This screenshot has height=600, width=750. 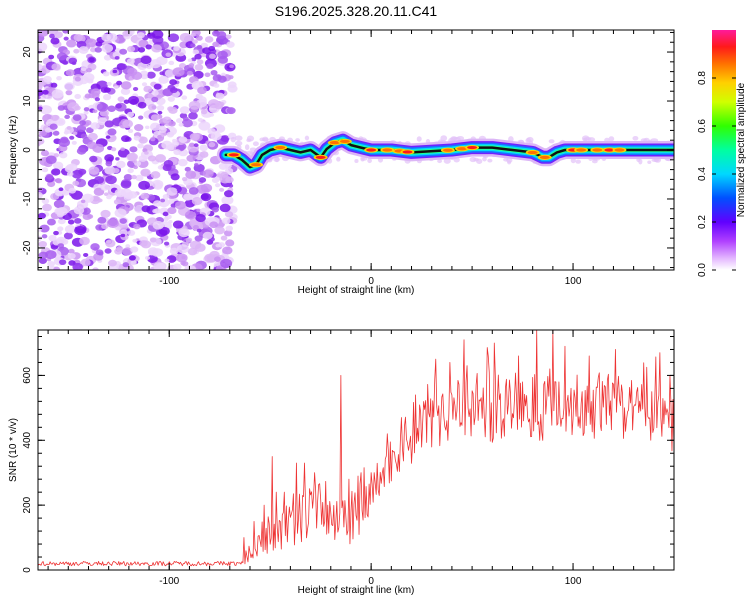 I want to click on colorbar-tick-label: 0.0, so click(x=702, y=270).